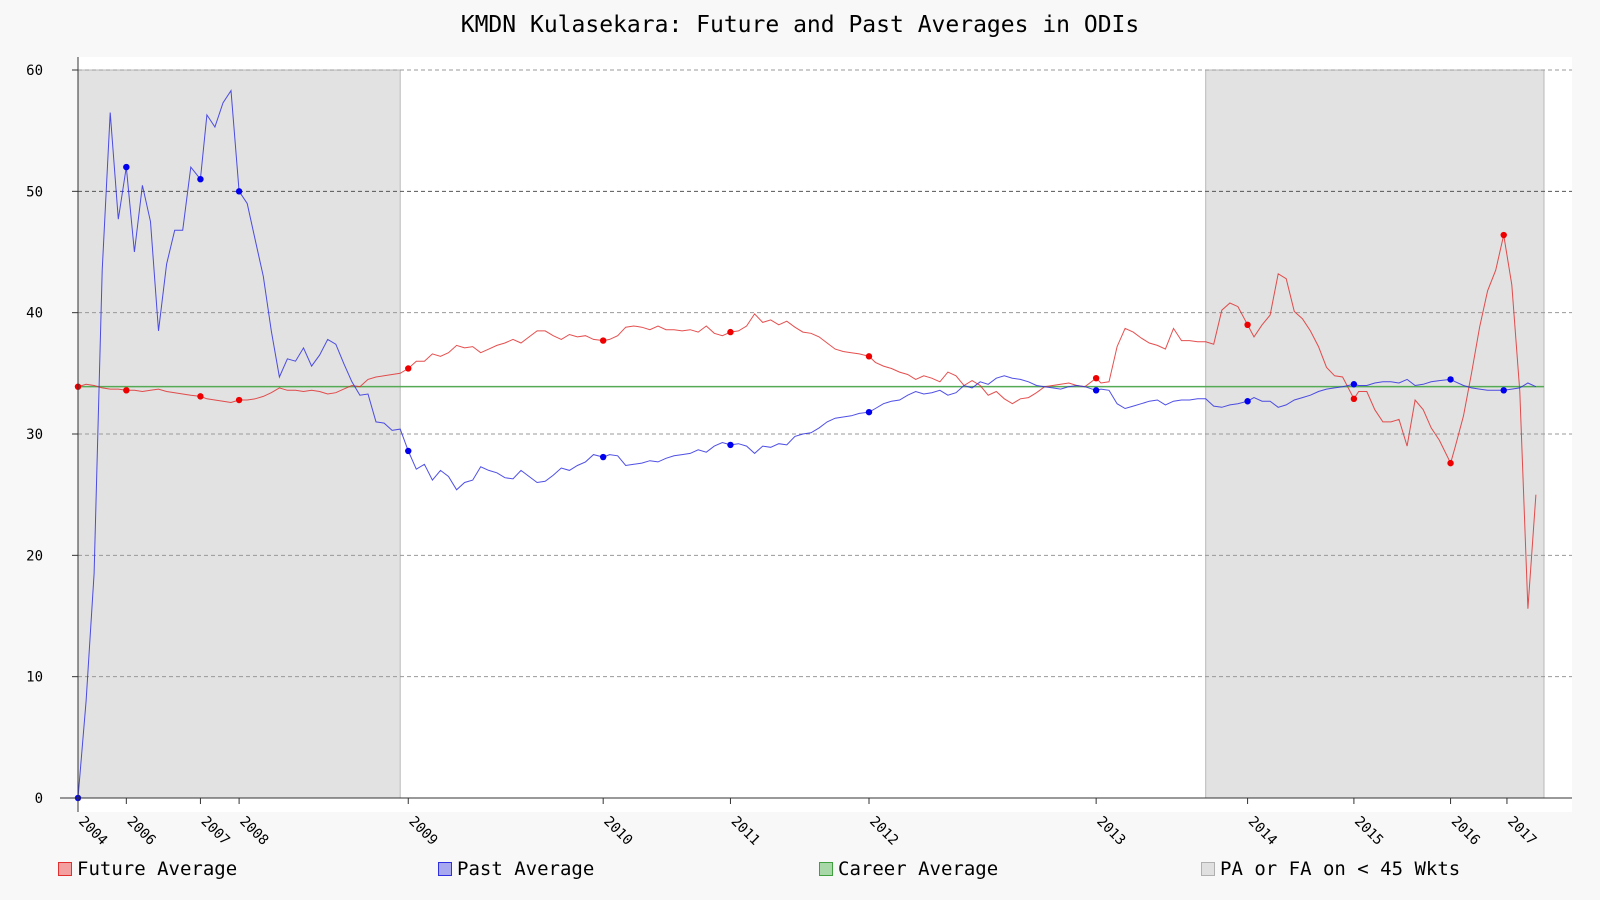 This screenshot has width=1600, height=900. I want to click on legend-label-low-wickets: PA or FA on < 45 Wkts, so click(1340, 869).